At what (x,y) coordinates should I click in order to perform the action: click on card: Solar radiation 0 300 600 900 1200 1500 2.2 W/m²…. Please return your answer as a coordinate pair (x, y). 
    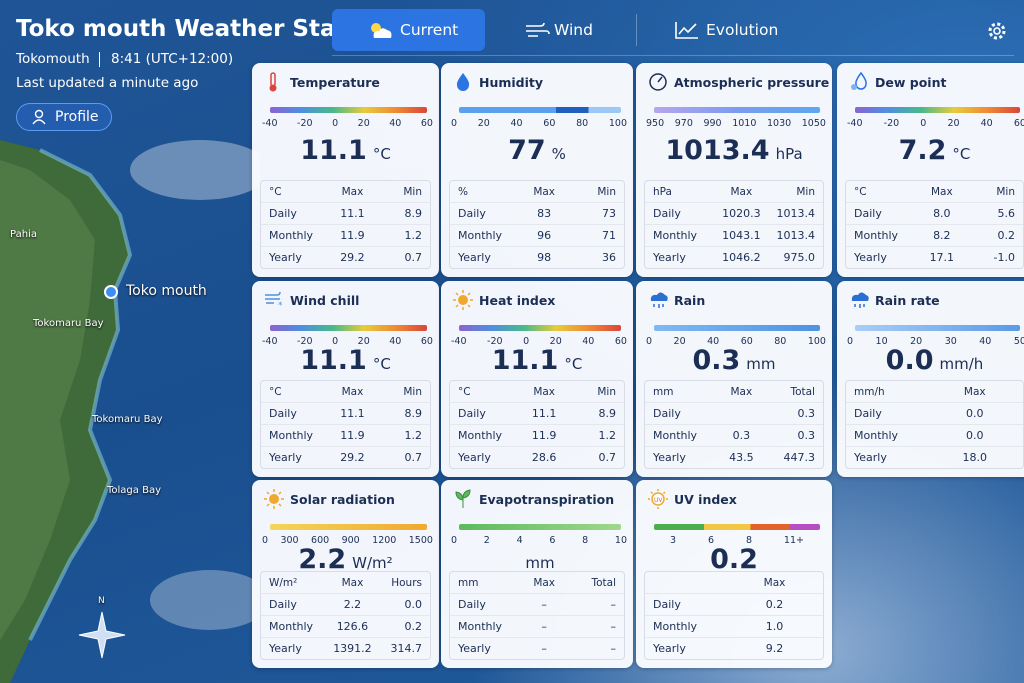
    Looking at the image, I should click on (345, 574).